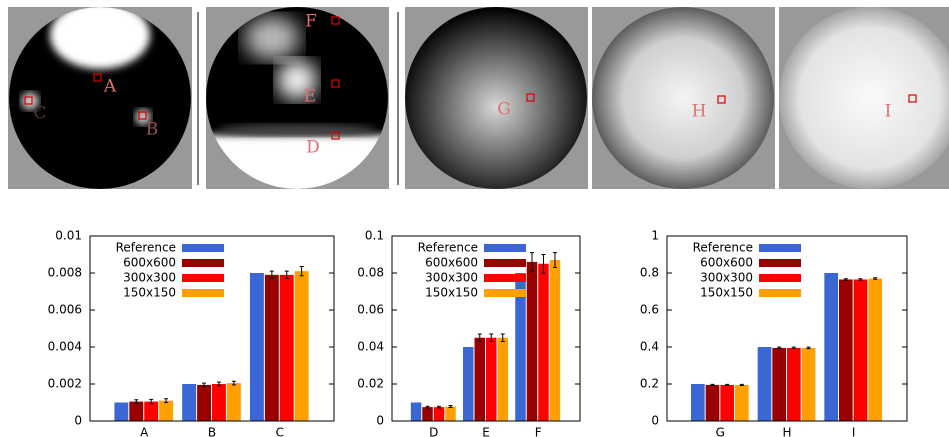 The width and height of the screenshot is (949, 437). I want to click on probe-label: C, so click(39, 114).